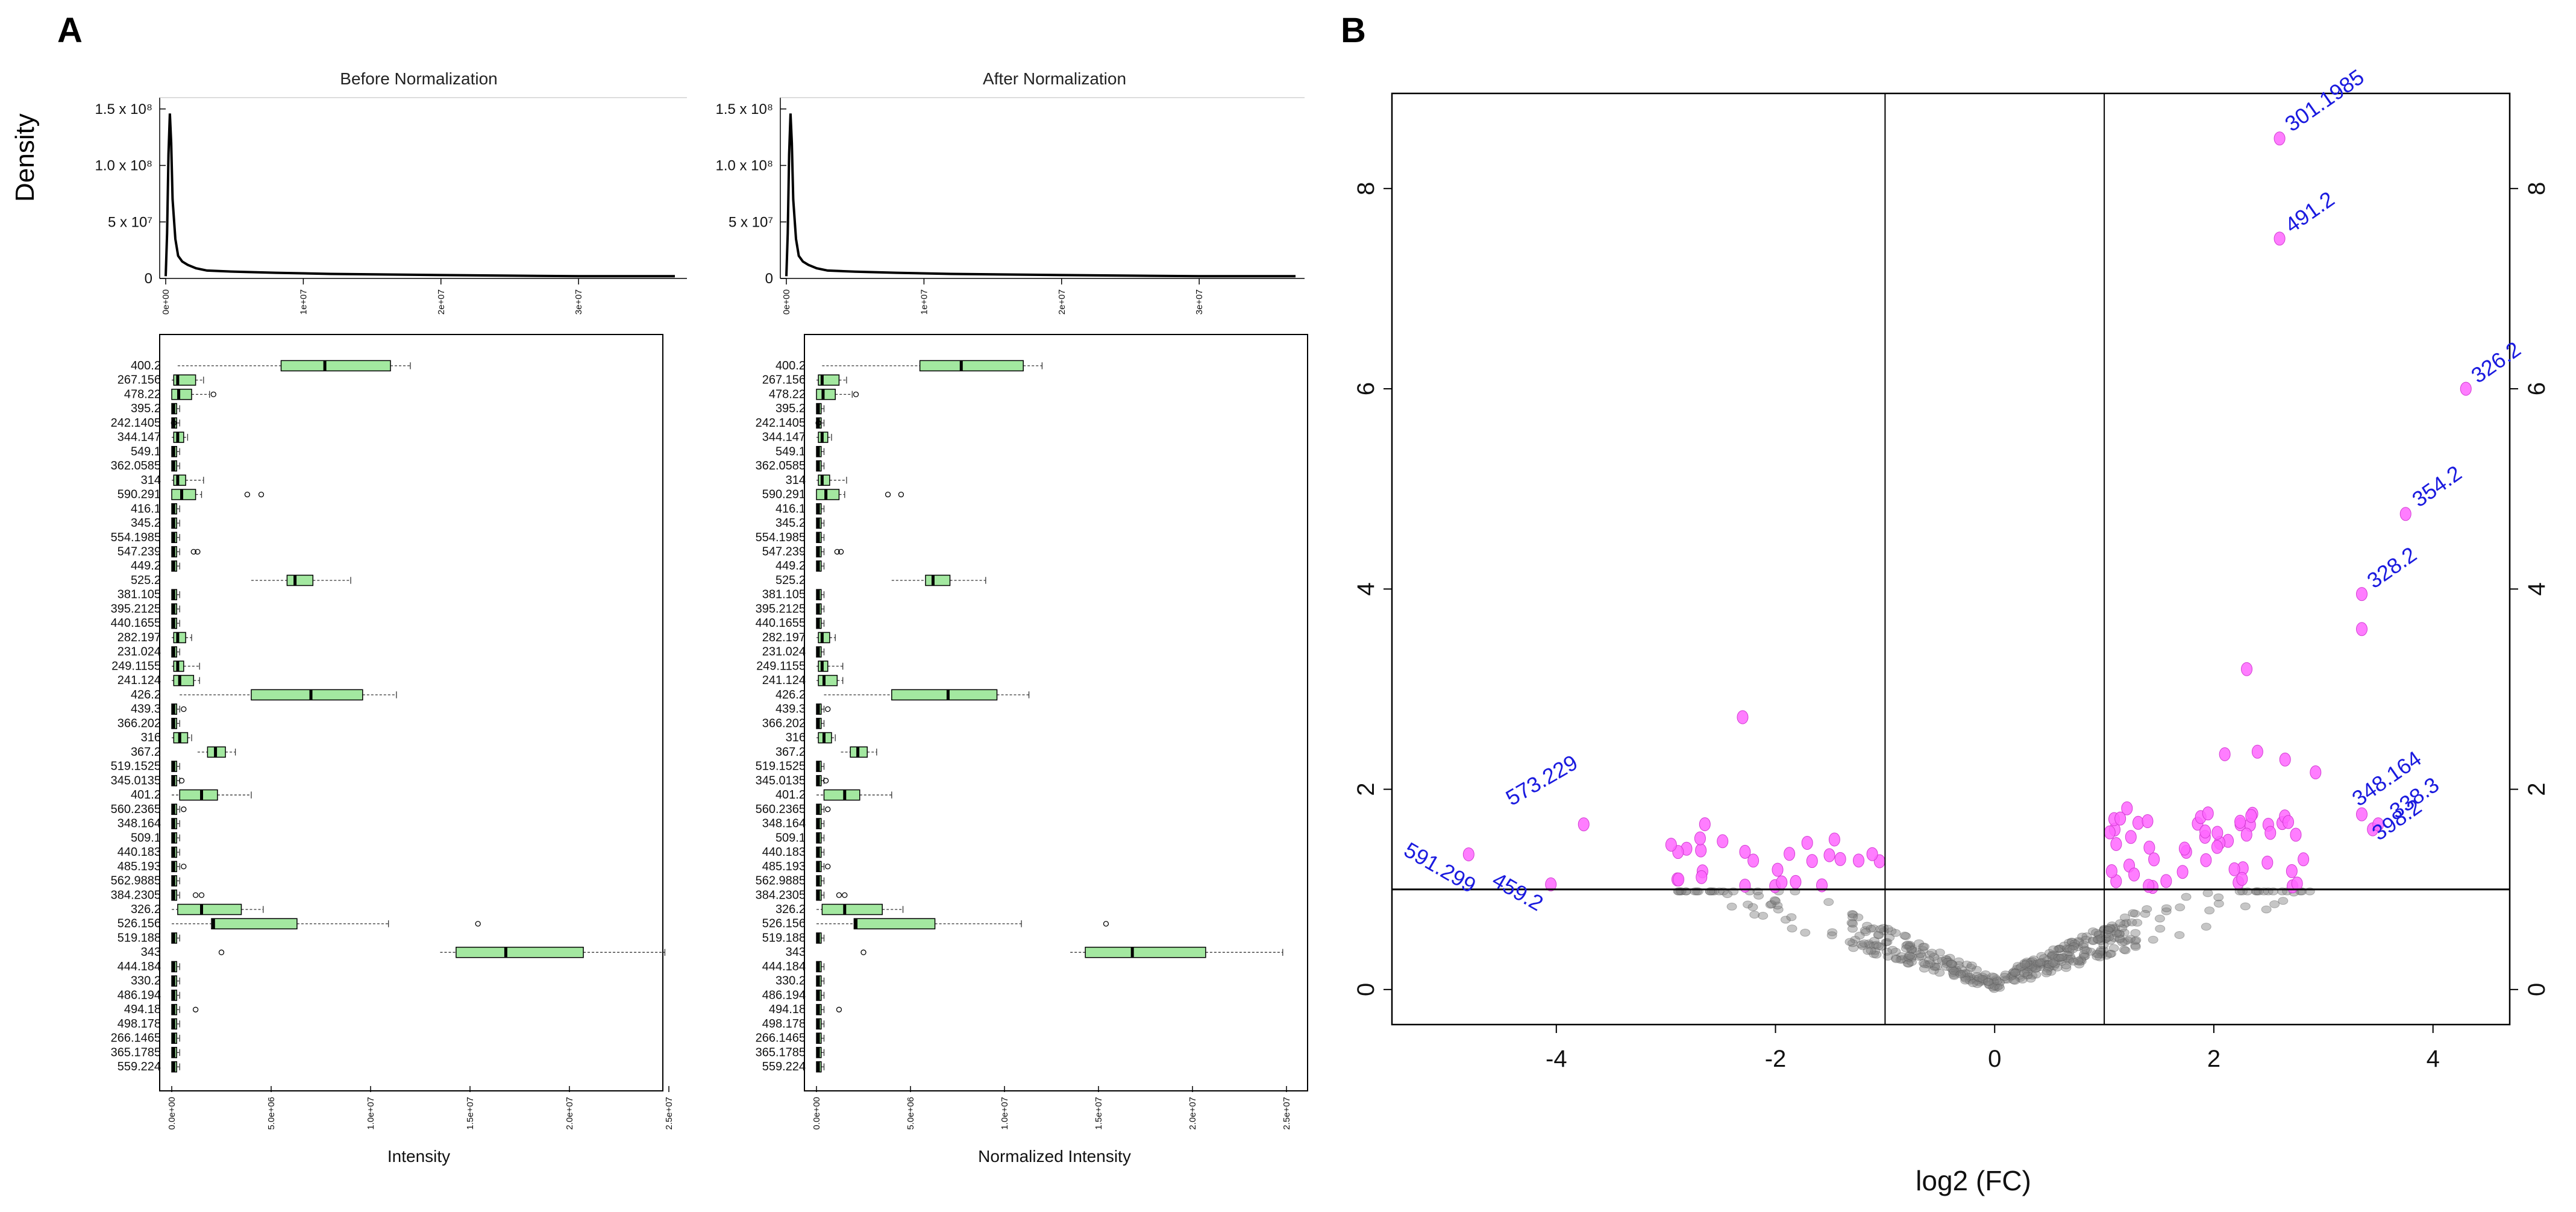 The width and height of the screenshot is (2576, 1212). I want to click on volcano-ytick-label-left: 6, so click(1366, 388).